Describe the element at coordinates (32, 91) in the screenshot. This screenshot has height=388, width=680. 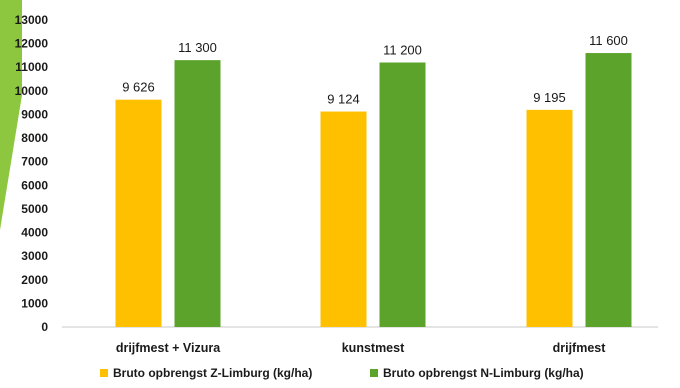
I see `y-tick-label: 10000` at that location.